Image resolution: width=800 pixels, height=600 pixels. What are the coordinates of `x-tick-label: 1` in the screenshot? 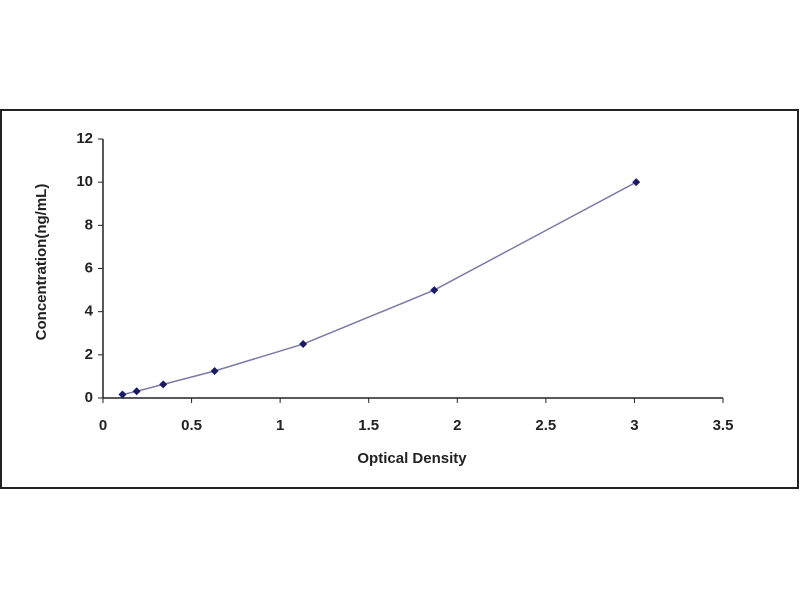 It's located at (280, 425).